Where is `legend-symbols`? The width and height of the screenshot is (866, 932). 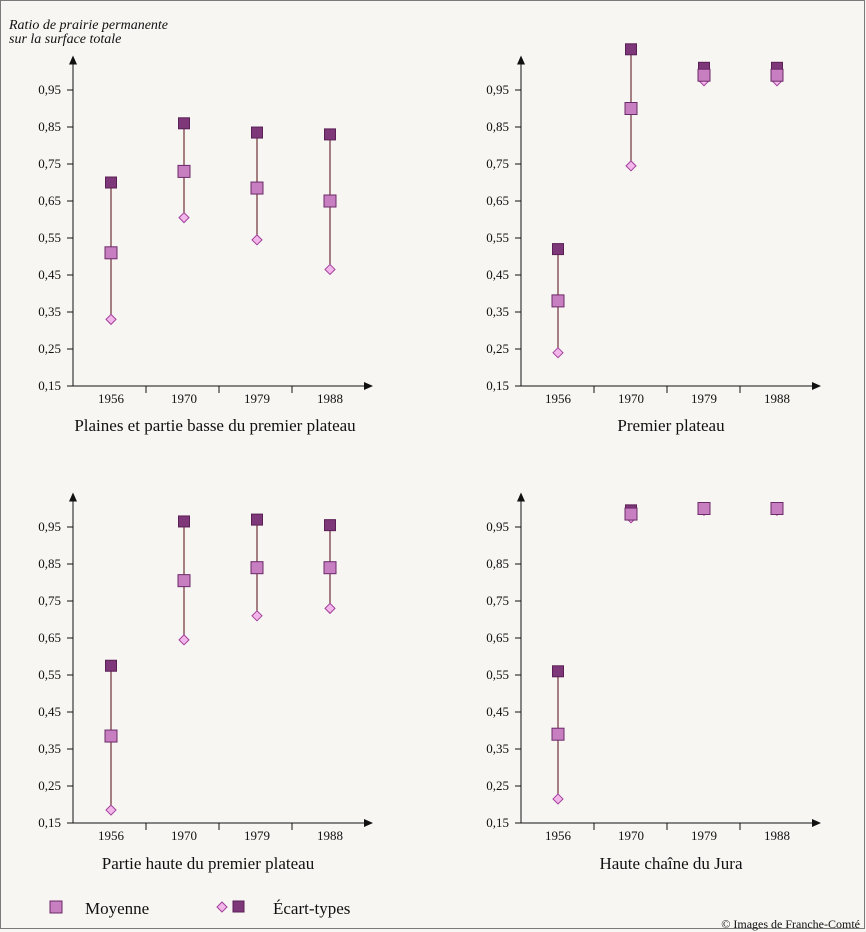
legend-symbols is located at coordinates (147, 907).